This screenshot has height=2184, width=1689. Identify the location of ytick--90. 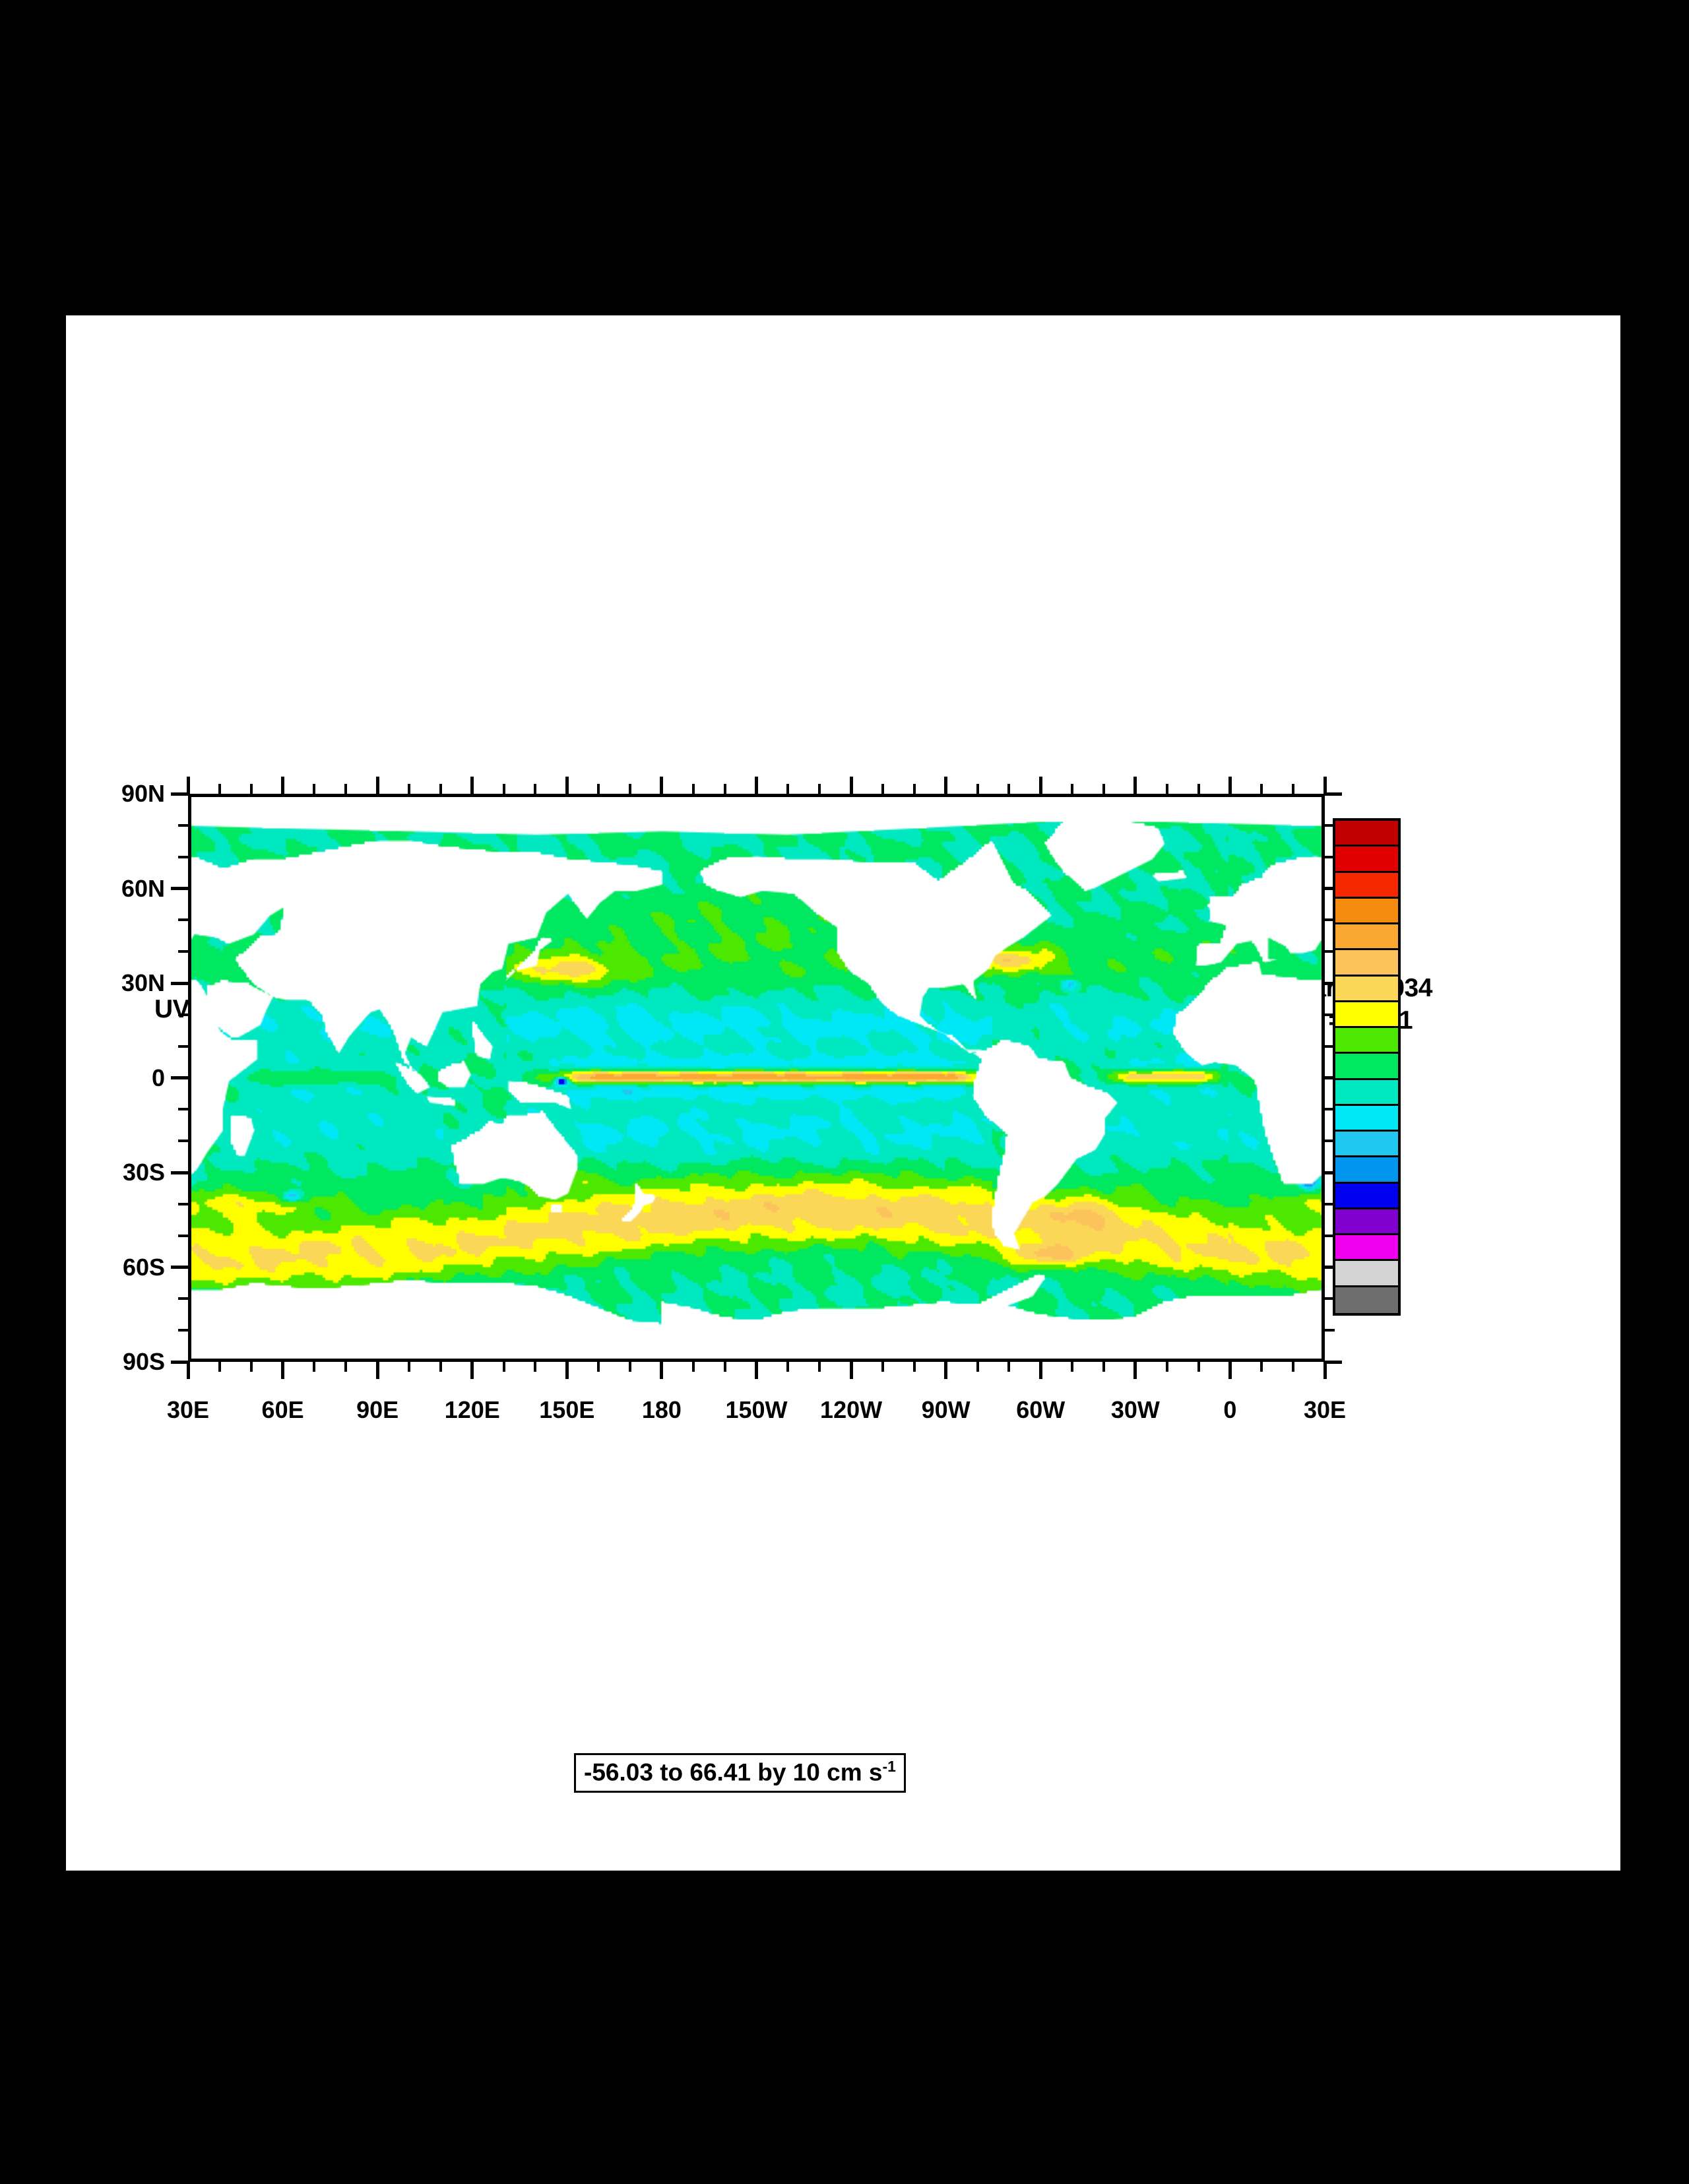
(179, 1362).